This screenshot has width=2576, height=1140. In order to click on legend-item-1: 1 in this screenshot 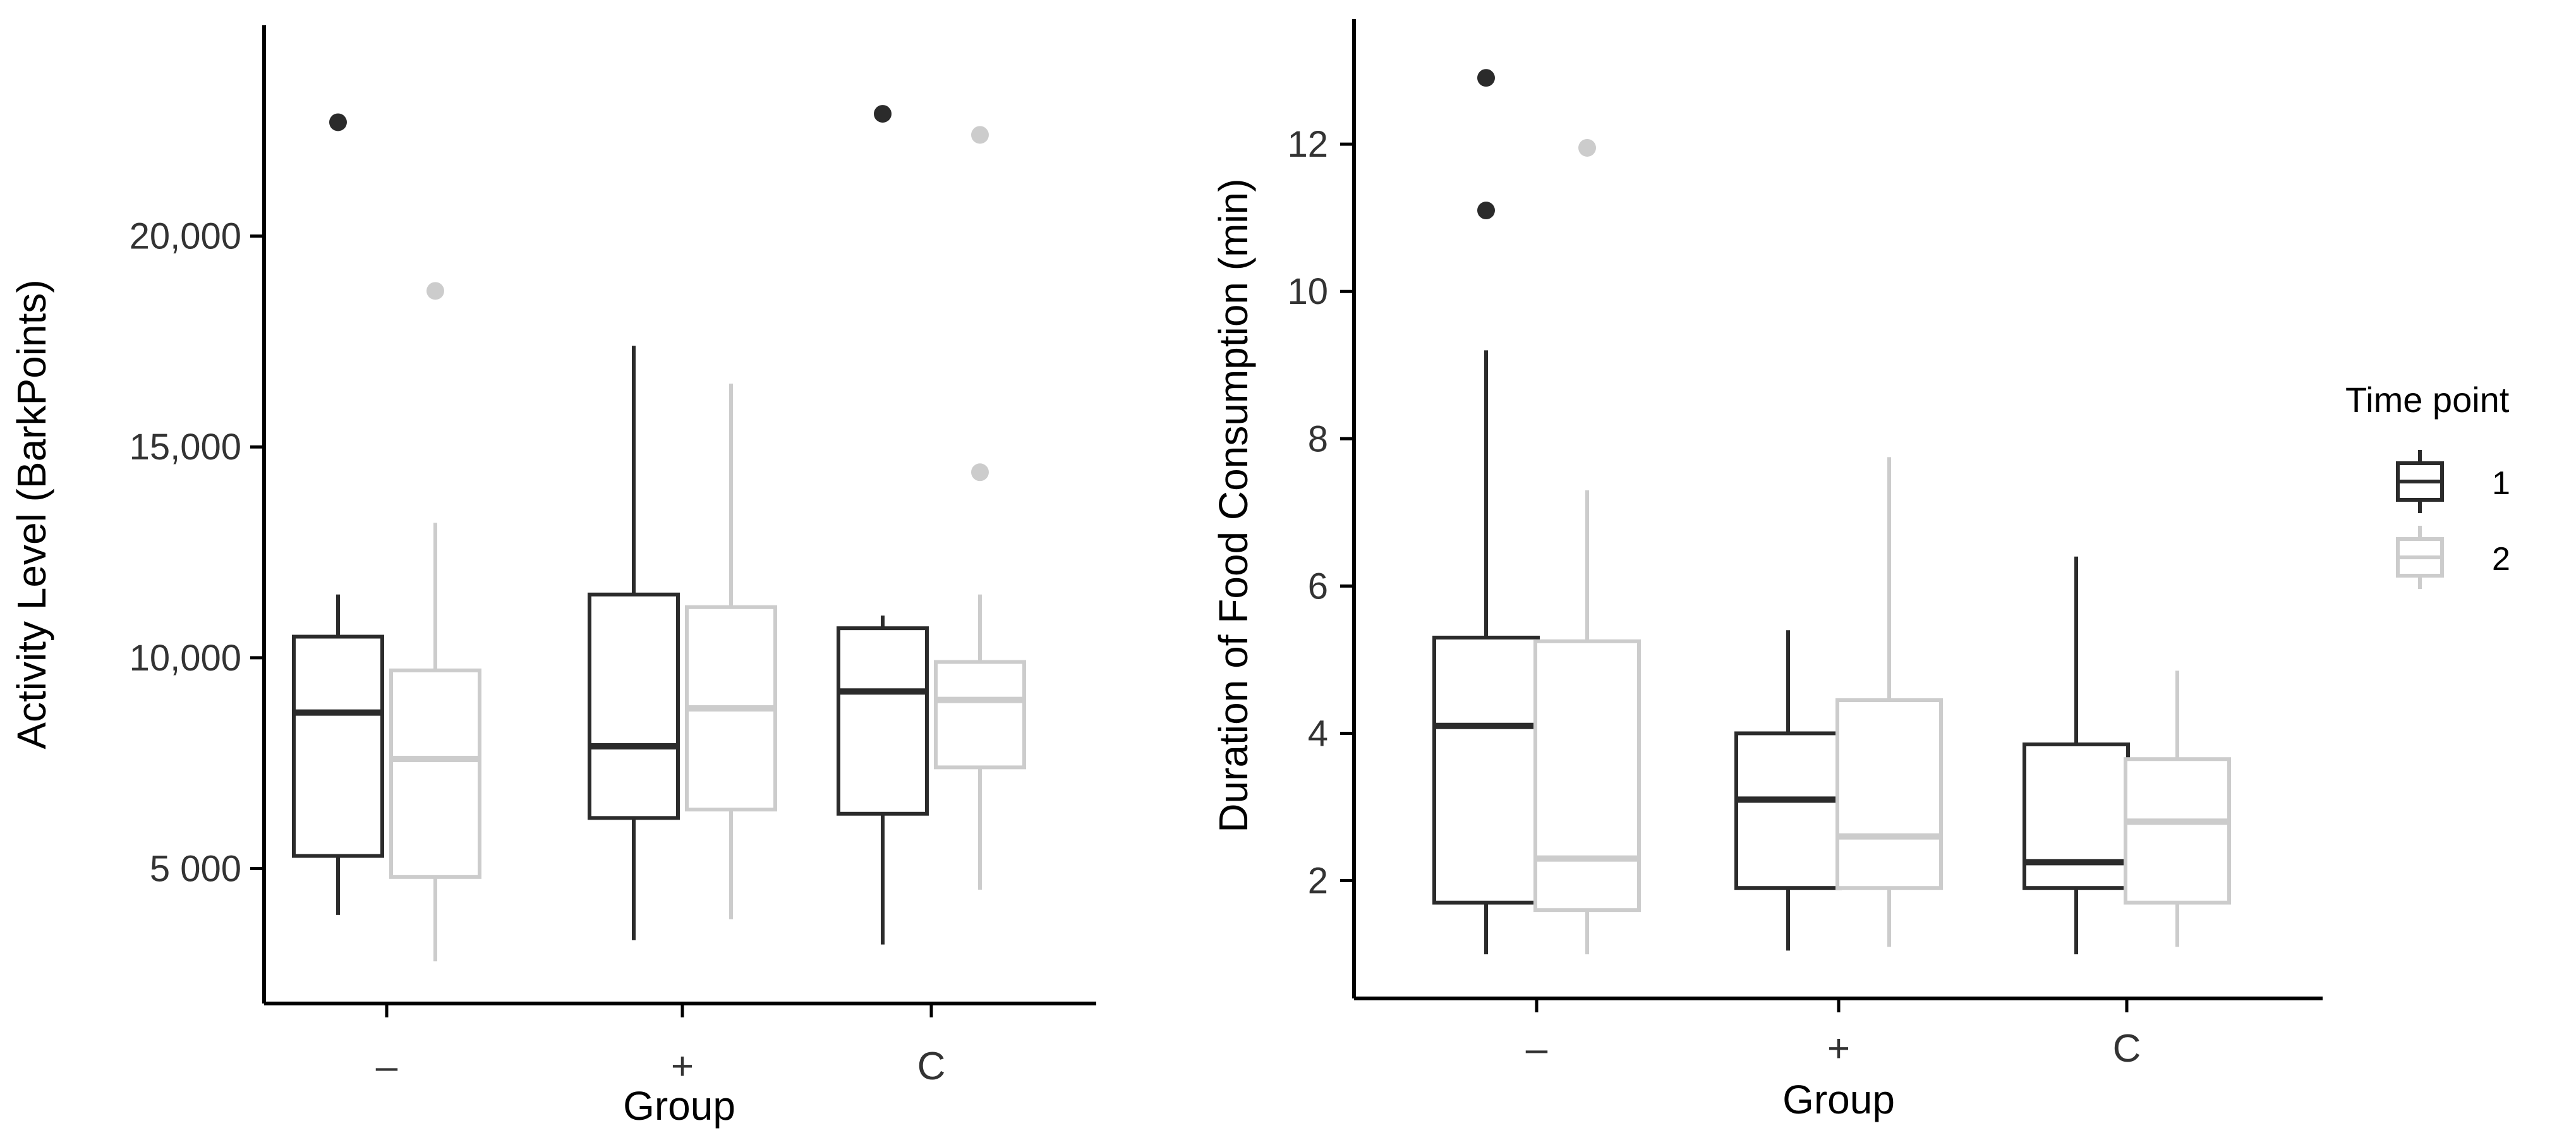, I will do `click(2453, 481)`.